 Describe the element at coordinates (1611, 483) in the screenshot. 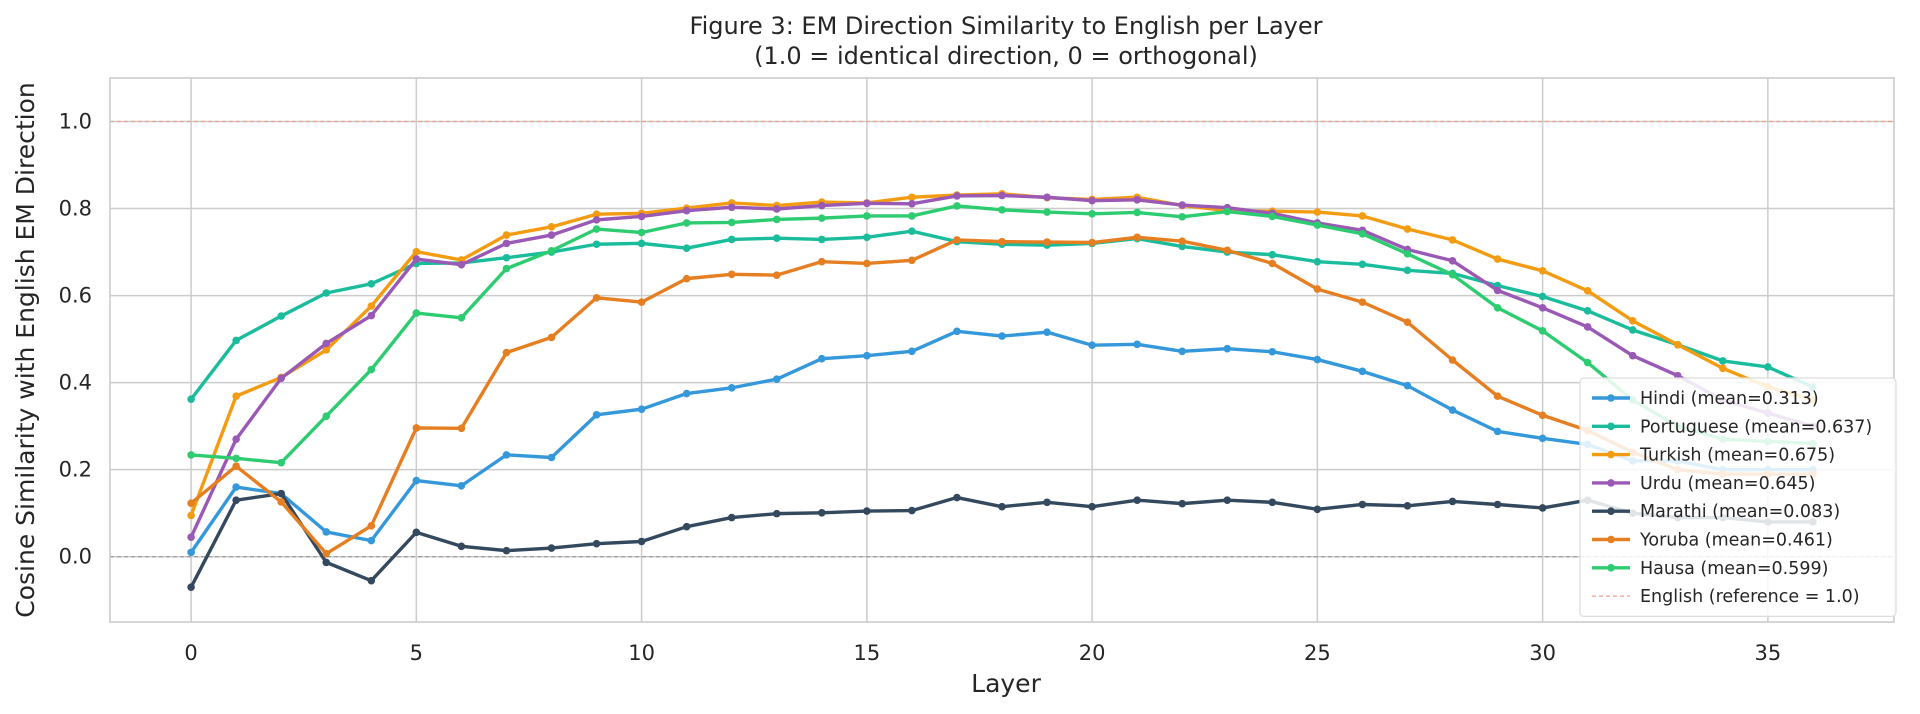

I see `legend-marker-urdu` at that location.